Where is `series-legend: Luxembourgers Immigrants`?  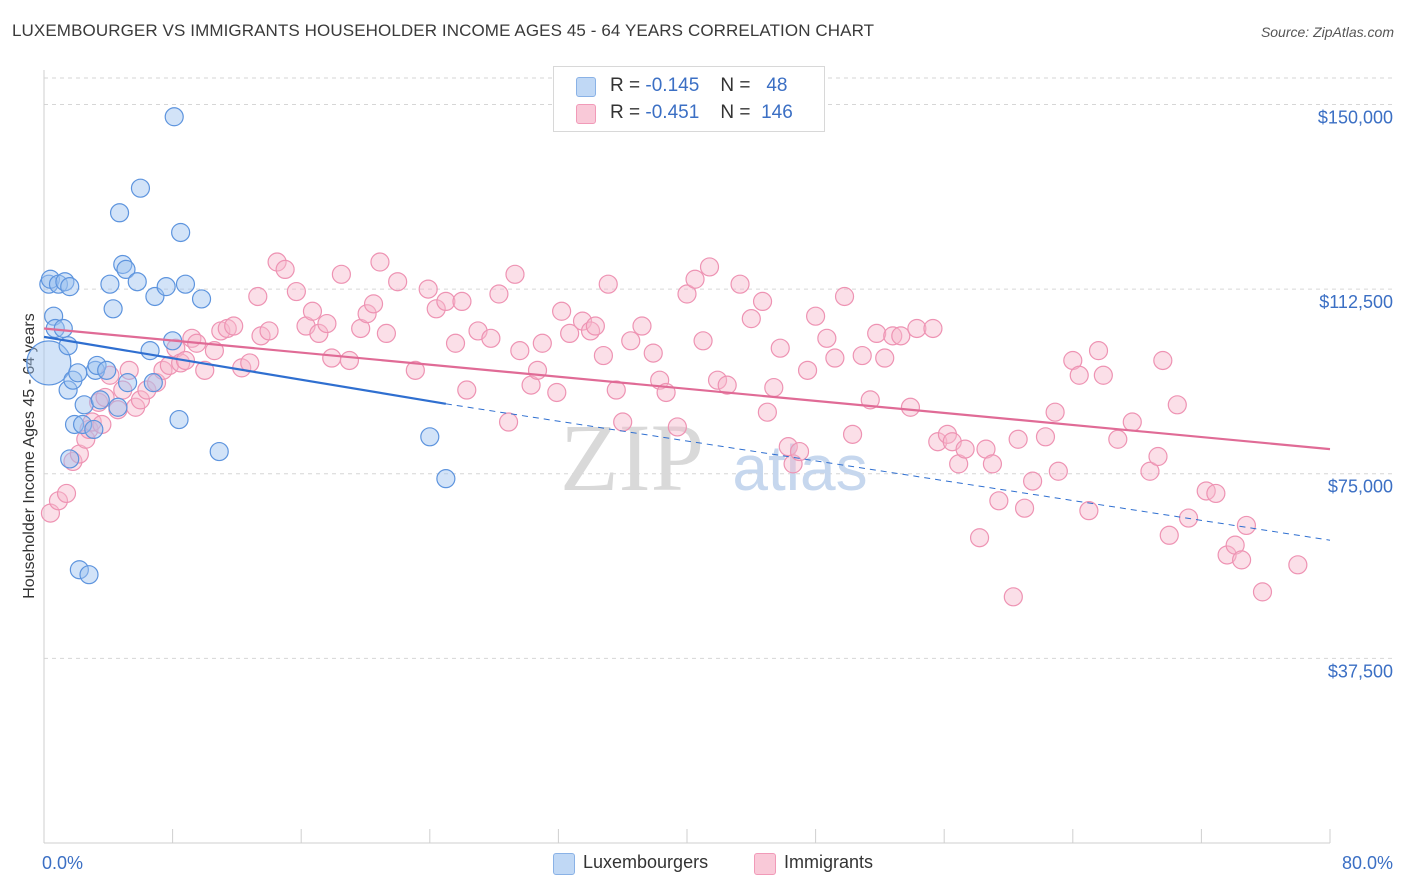
series-legend: Luxembourgers Immigrants is located at coordinates (703, 864).